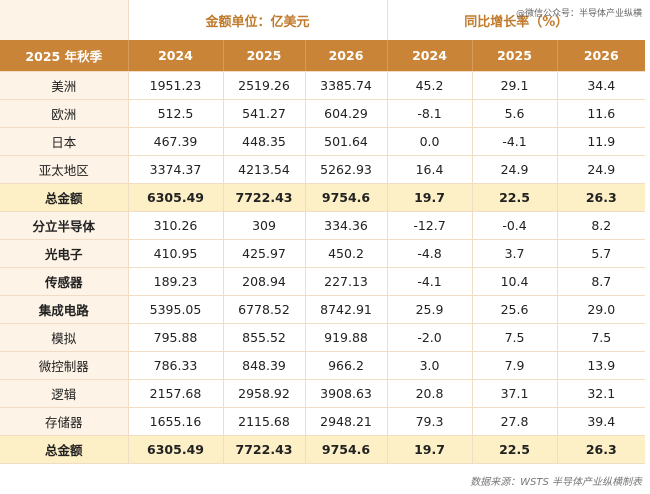 Image resolution: width=650 pixels, height=494 pixels. What do you see at coordinates (429, 393) in the screenshot?
I see `cell: 20.8` at bounding box center [429, 393].